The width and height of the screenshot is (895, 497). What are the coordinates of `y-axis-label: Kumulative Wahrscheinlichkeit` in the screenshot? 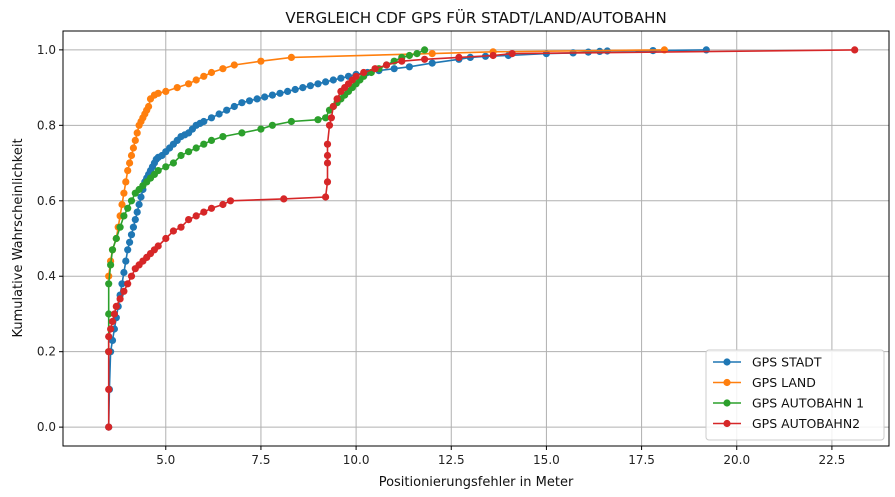 It's located at (18, 237).